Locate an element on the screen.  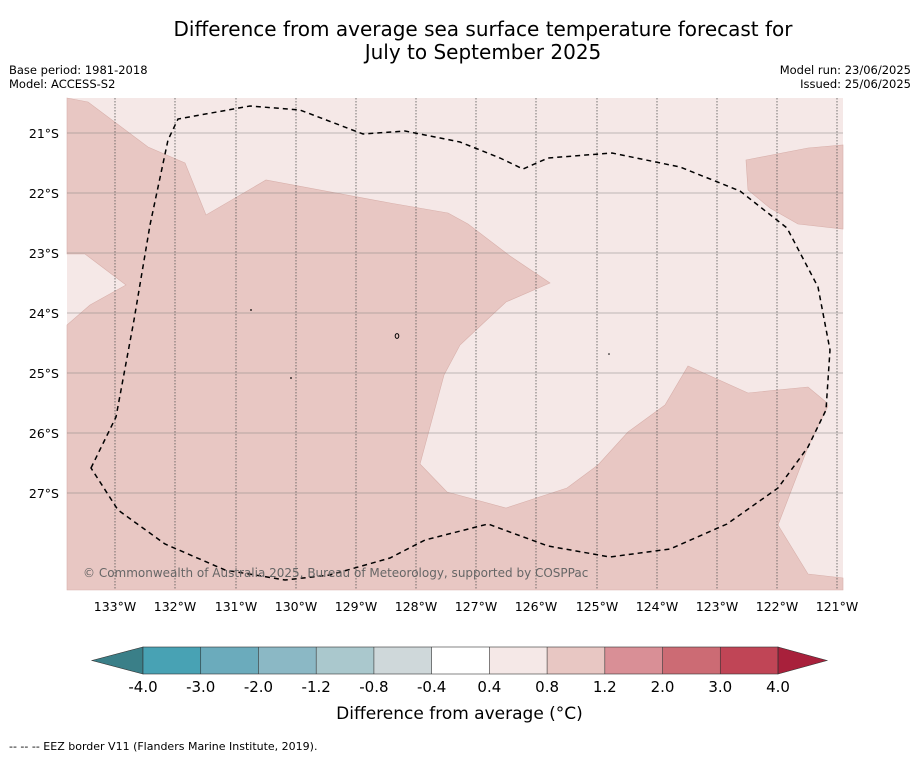
lat-label: 26°S is located at coordinates (44, 433).